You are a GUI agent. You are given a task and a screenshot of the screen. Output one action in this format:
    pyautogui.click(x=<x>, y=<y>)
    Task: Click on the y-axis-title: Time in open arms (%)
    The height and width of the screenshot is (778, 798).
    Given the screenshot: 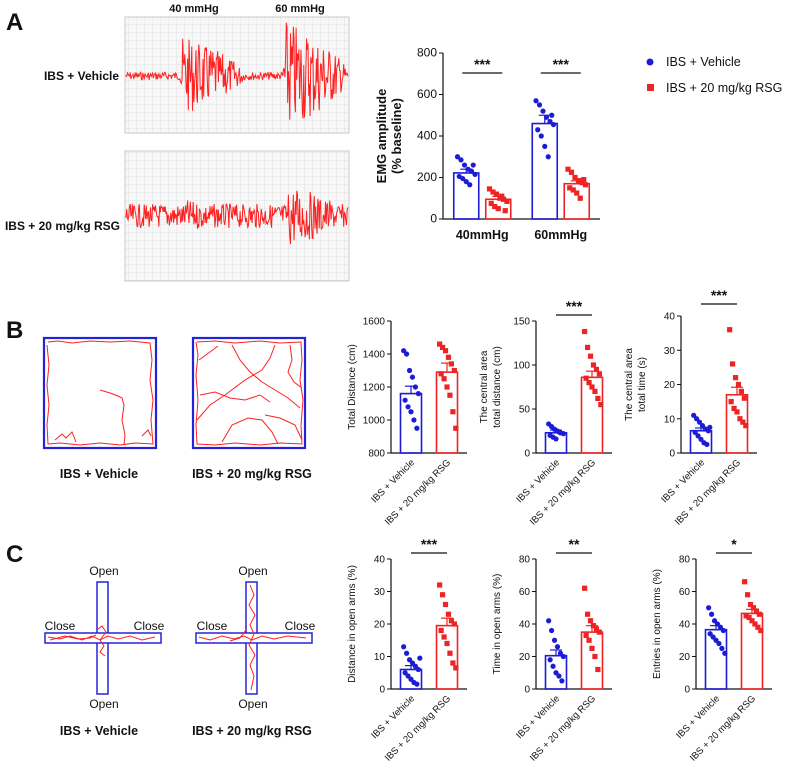 What is the action you would take?
    pyautogui.click(x=497, y=624)
    